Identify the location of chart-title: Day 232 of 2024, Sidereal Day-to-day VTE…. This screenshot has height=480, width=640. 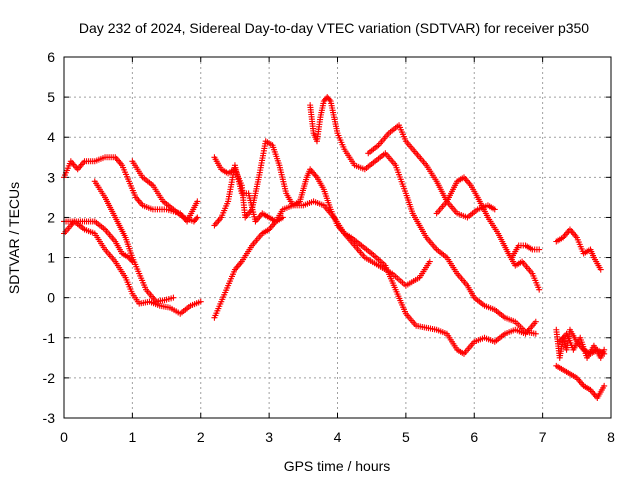
(334, 28).